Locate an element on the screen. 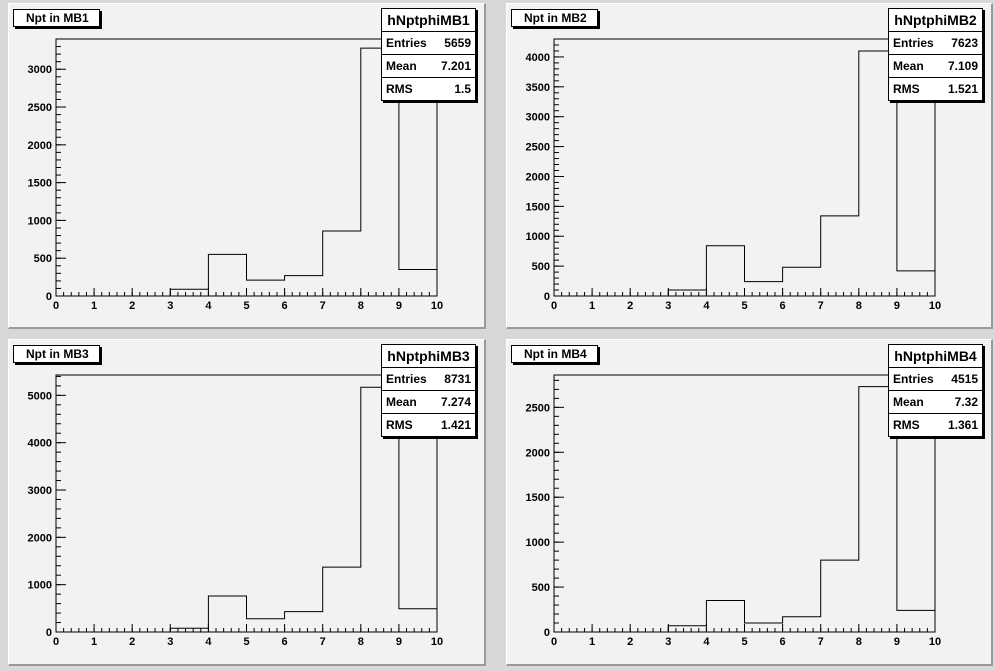 This screenshot has width=995, height=671. pad-title: Npt in MB4 is located at coordinates (554, 354).